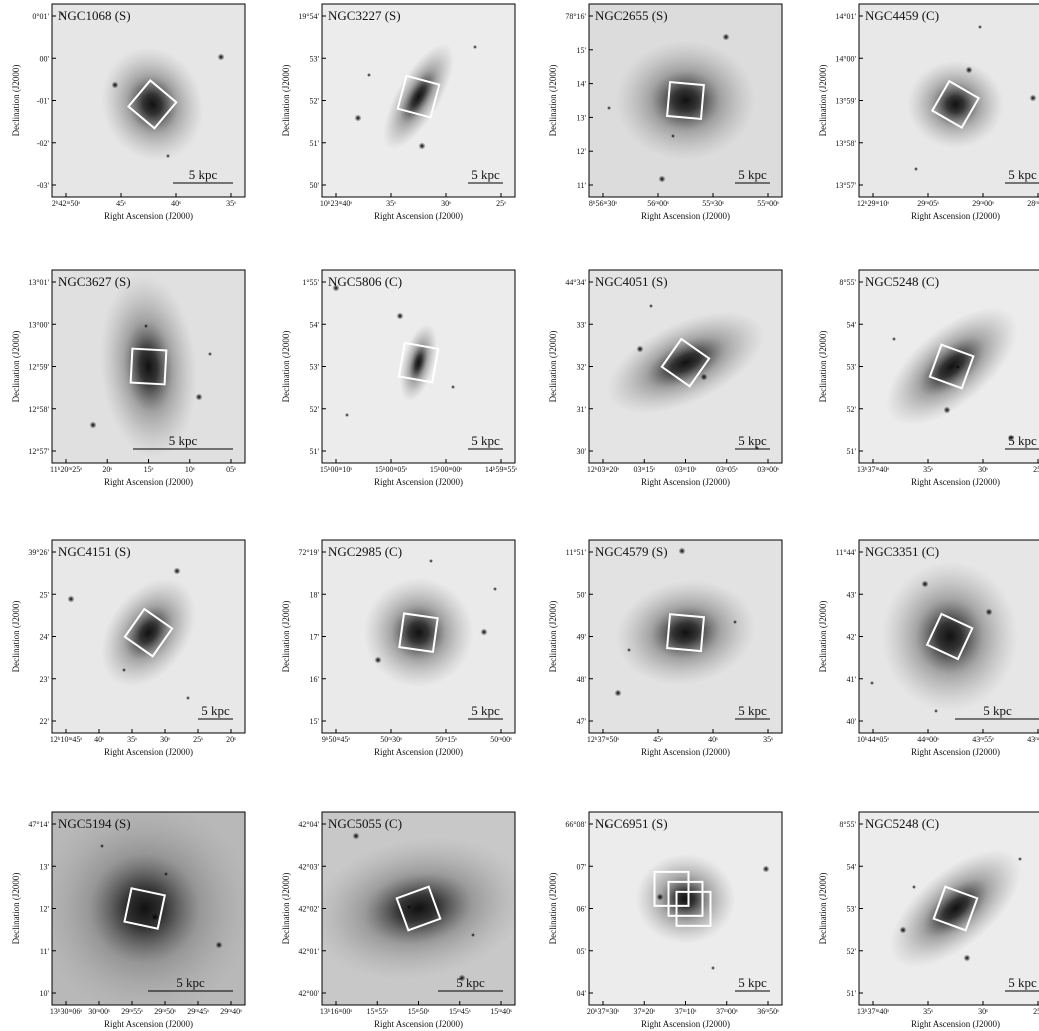 This screenshot has height=1031, width=1039. What do you see at coordinates (575, 282) in the screenshot?
I see `y-tick-label: 44°34'` at bounding box center [575, 282].